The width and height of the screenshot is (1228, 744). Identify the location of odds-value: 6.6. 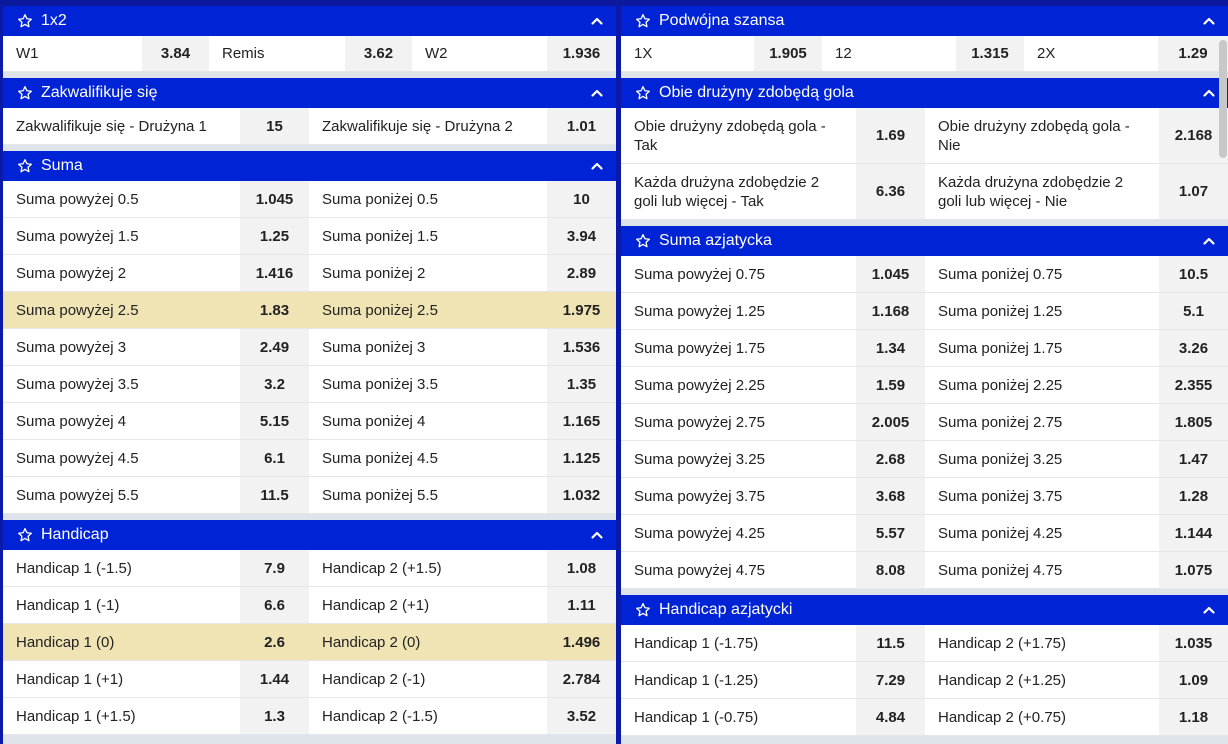
(274, 605).